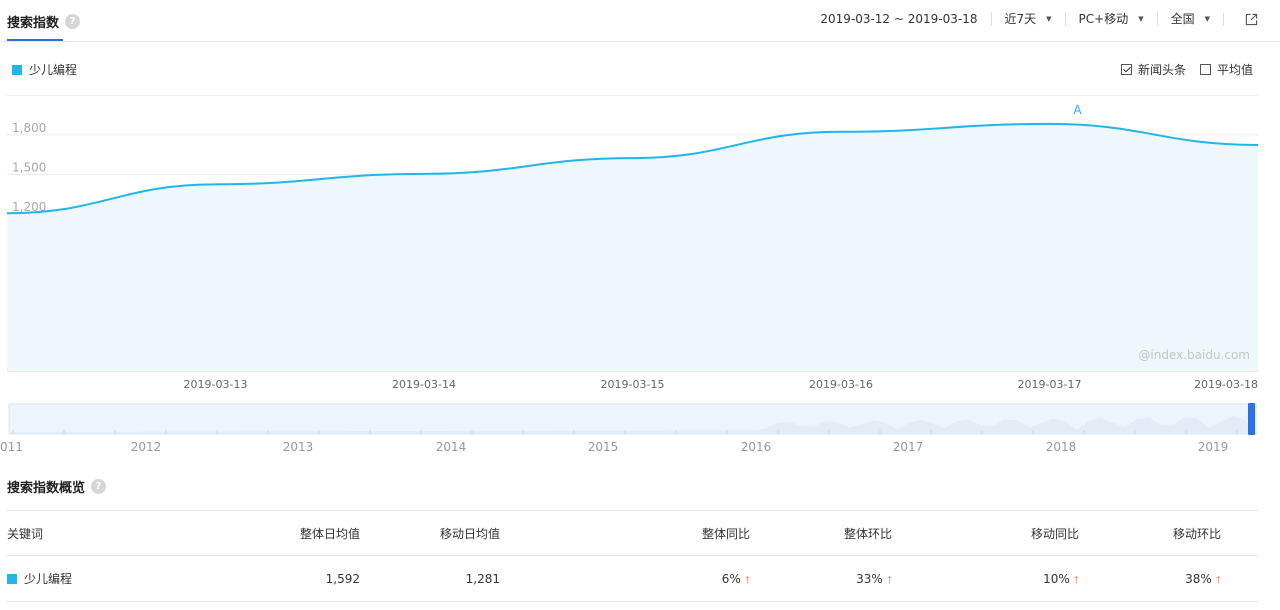  I want to click on y-tick-label: 2,100, so click(29, 95).